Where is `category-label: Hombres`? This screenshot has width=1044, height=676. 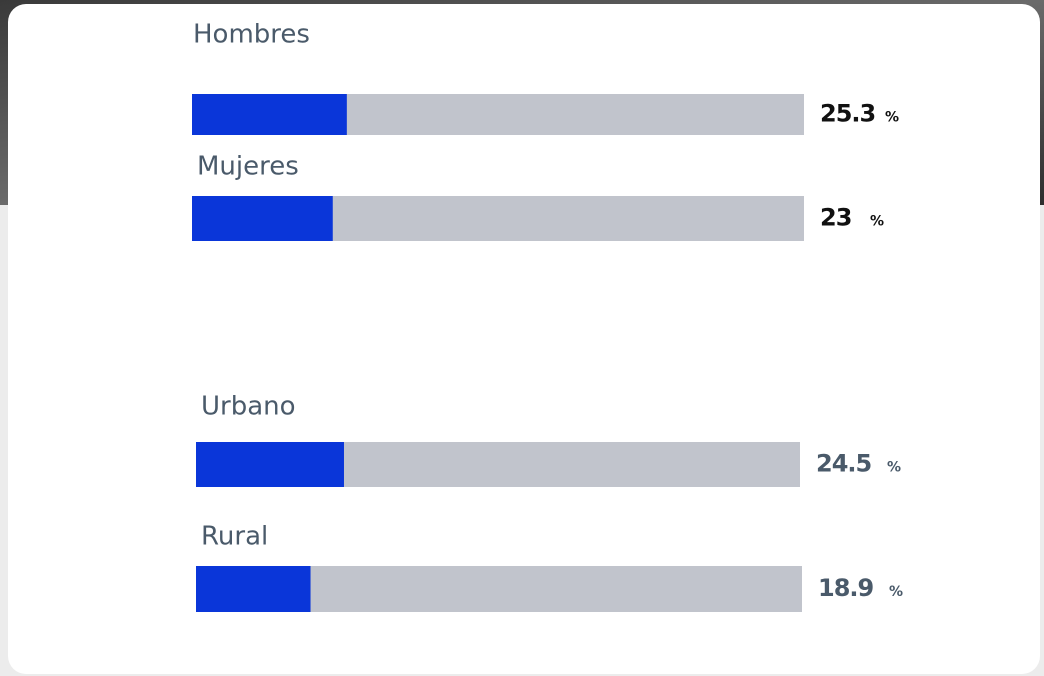
category-label: Hombres is located at coordinates (251, 35).